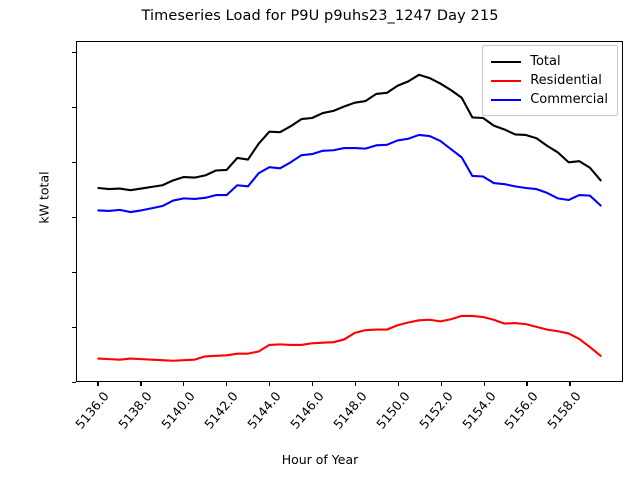 Image resolution: width=640 pixels, height=480 pixels. Describe the element at coordinates (44, 197) in the screenshot. I see `y-axis-label: kW total` at that location.